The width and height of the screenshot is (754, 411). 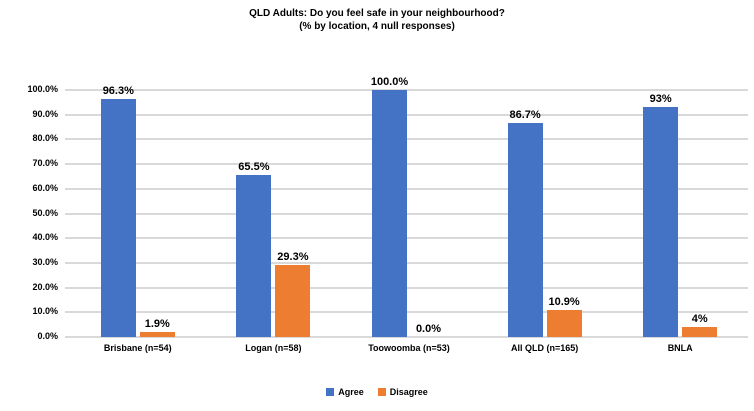 What do you see at coordinates (157, 334) in the screenshot?
I see `bar-disagree-brisbane` at bounding box center [157, 334].